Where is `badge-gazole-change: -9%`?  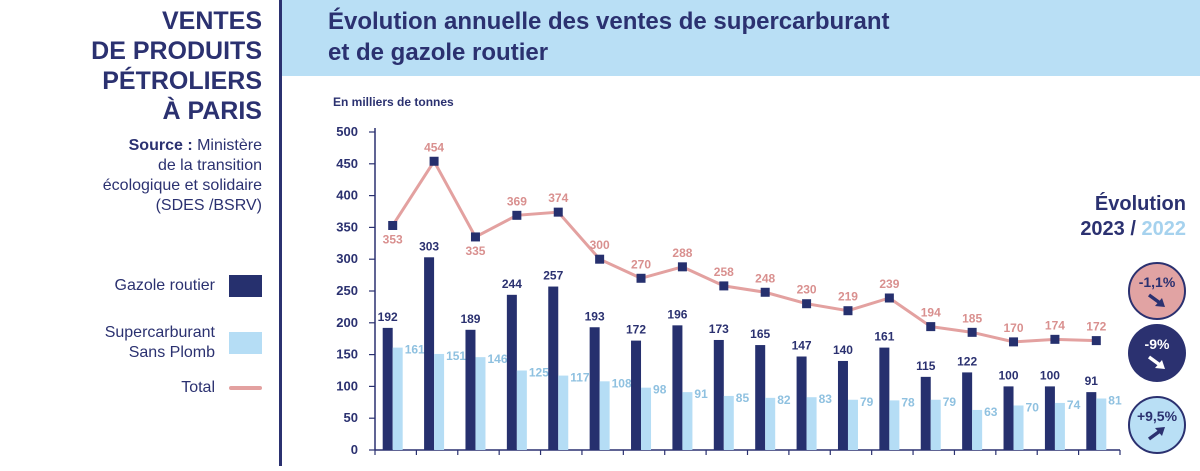 badge-gazole-change: -9% is located at coordinates (1157, 353).